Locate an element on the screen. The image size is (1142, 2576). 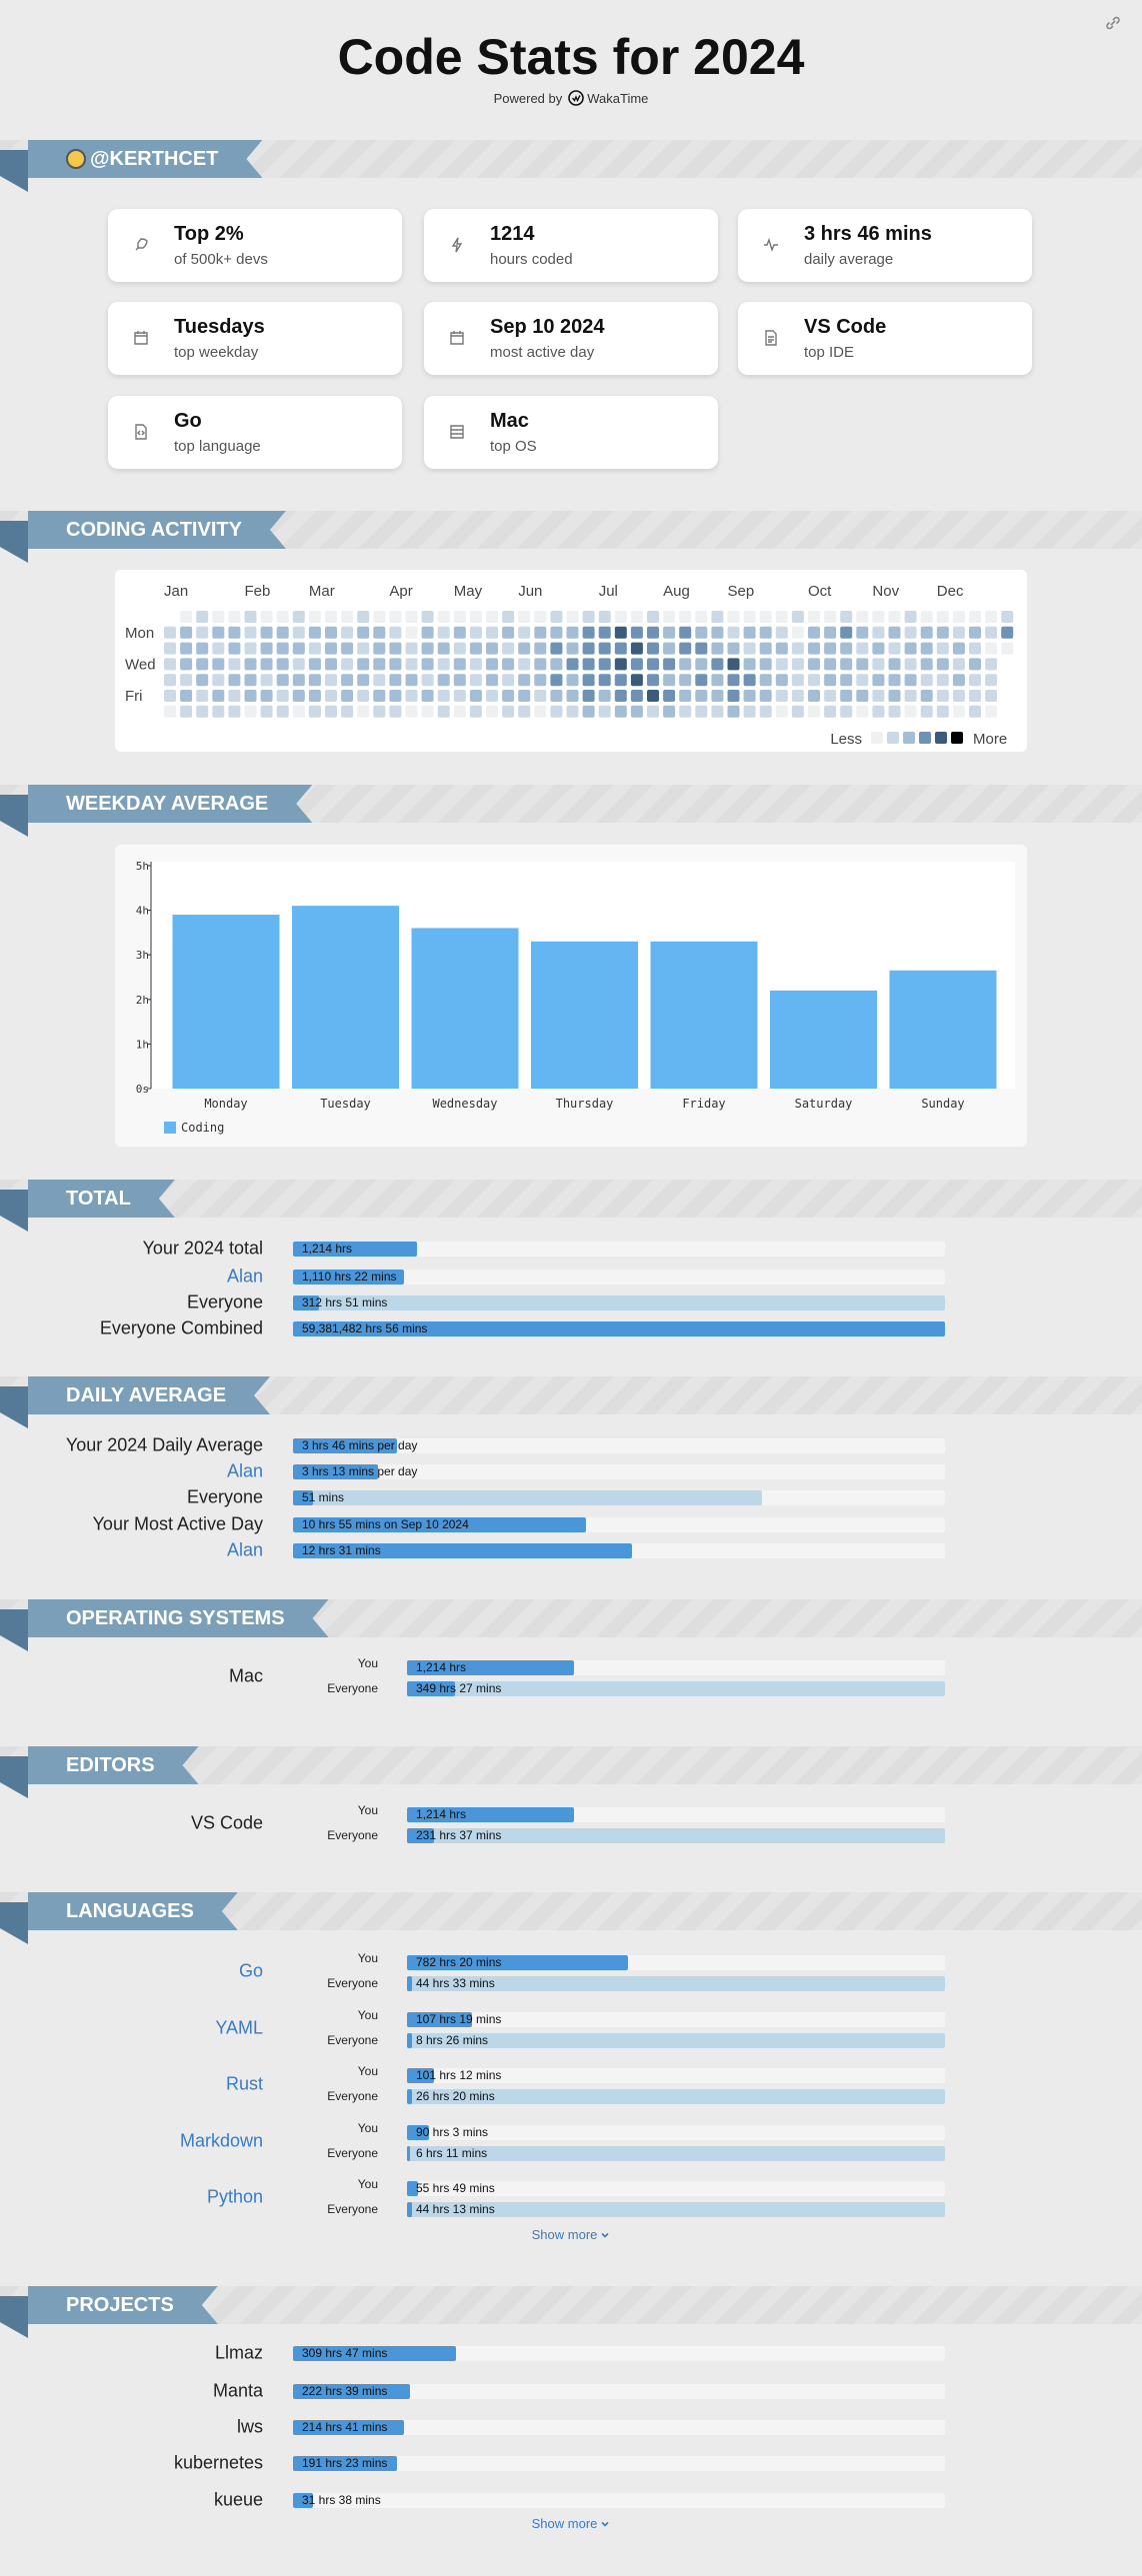
x-tick-label: Saturday is located at coordinates (824, 1104).